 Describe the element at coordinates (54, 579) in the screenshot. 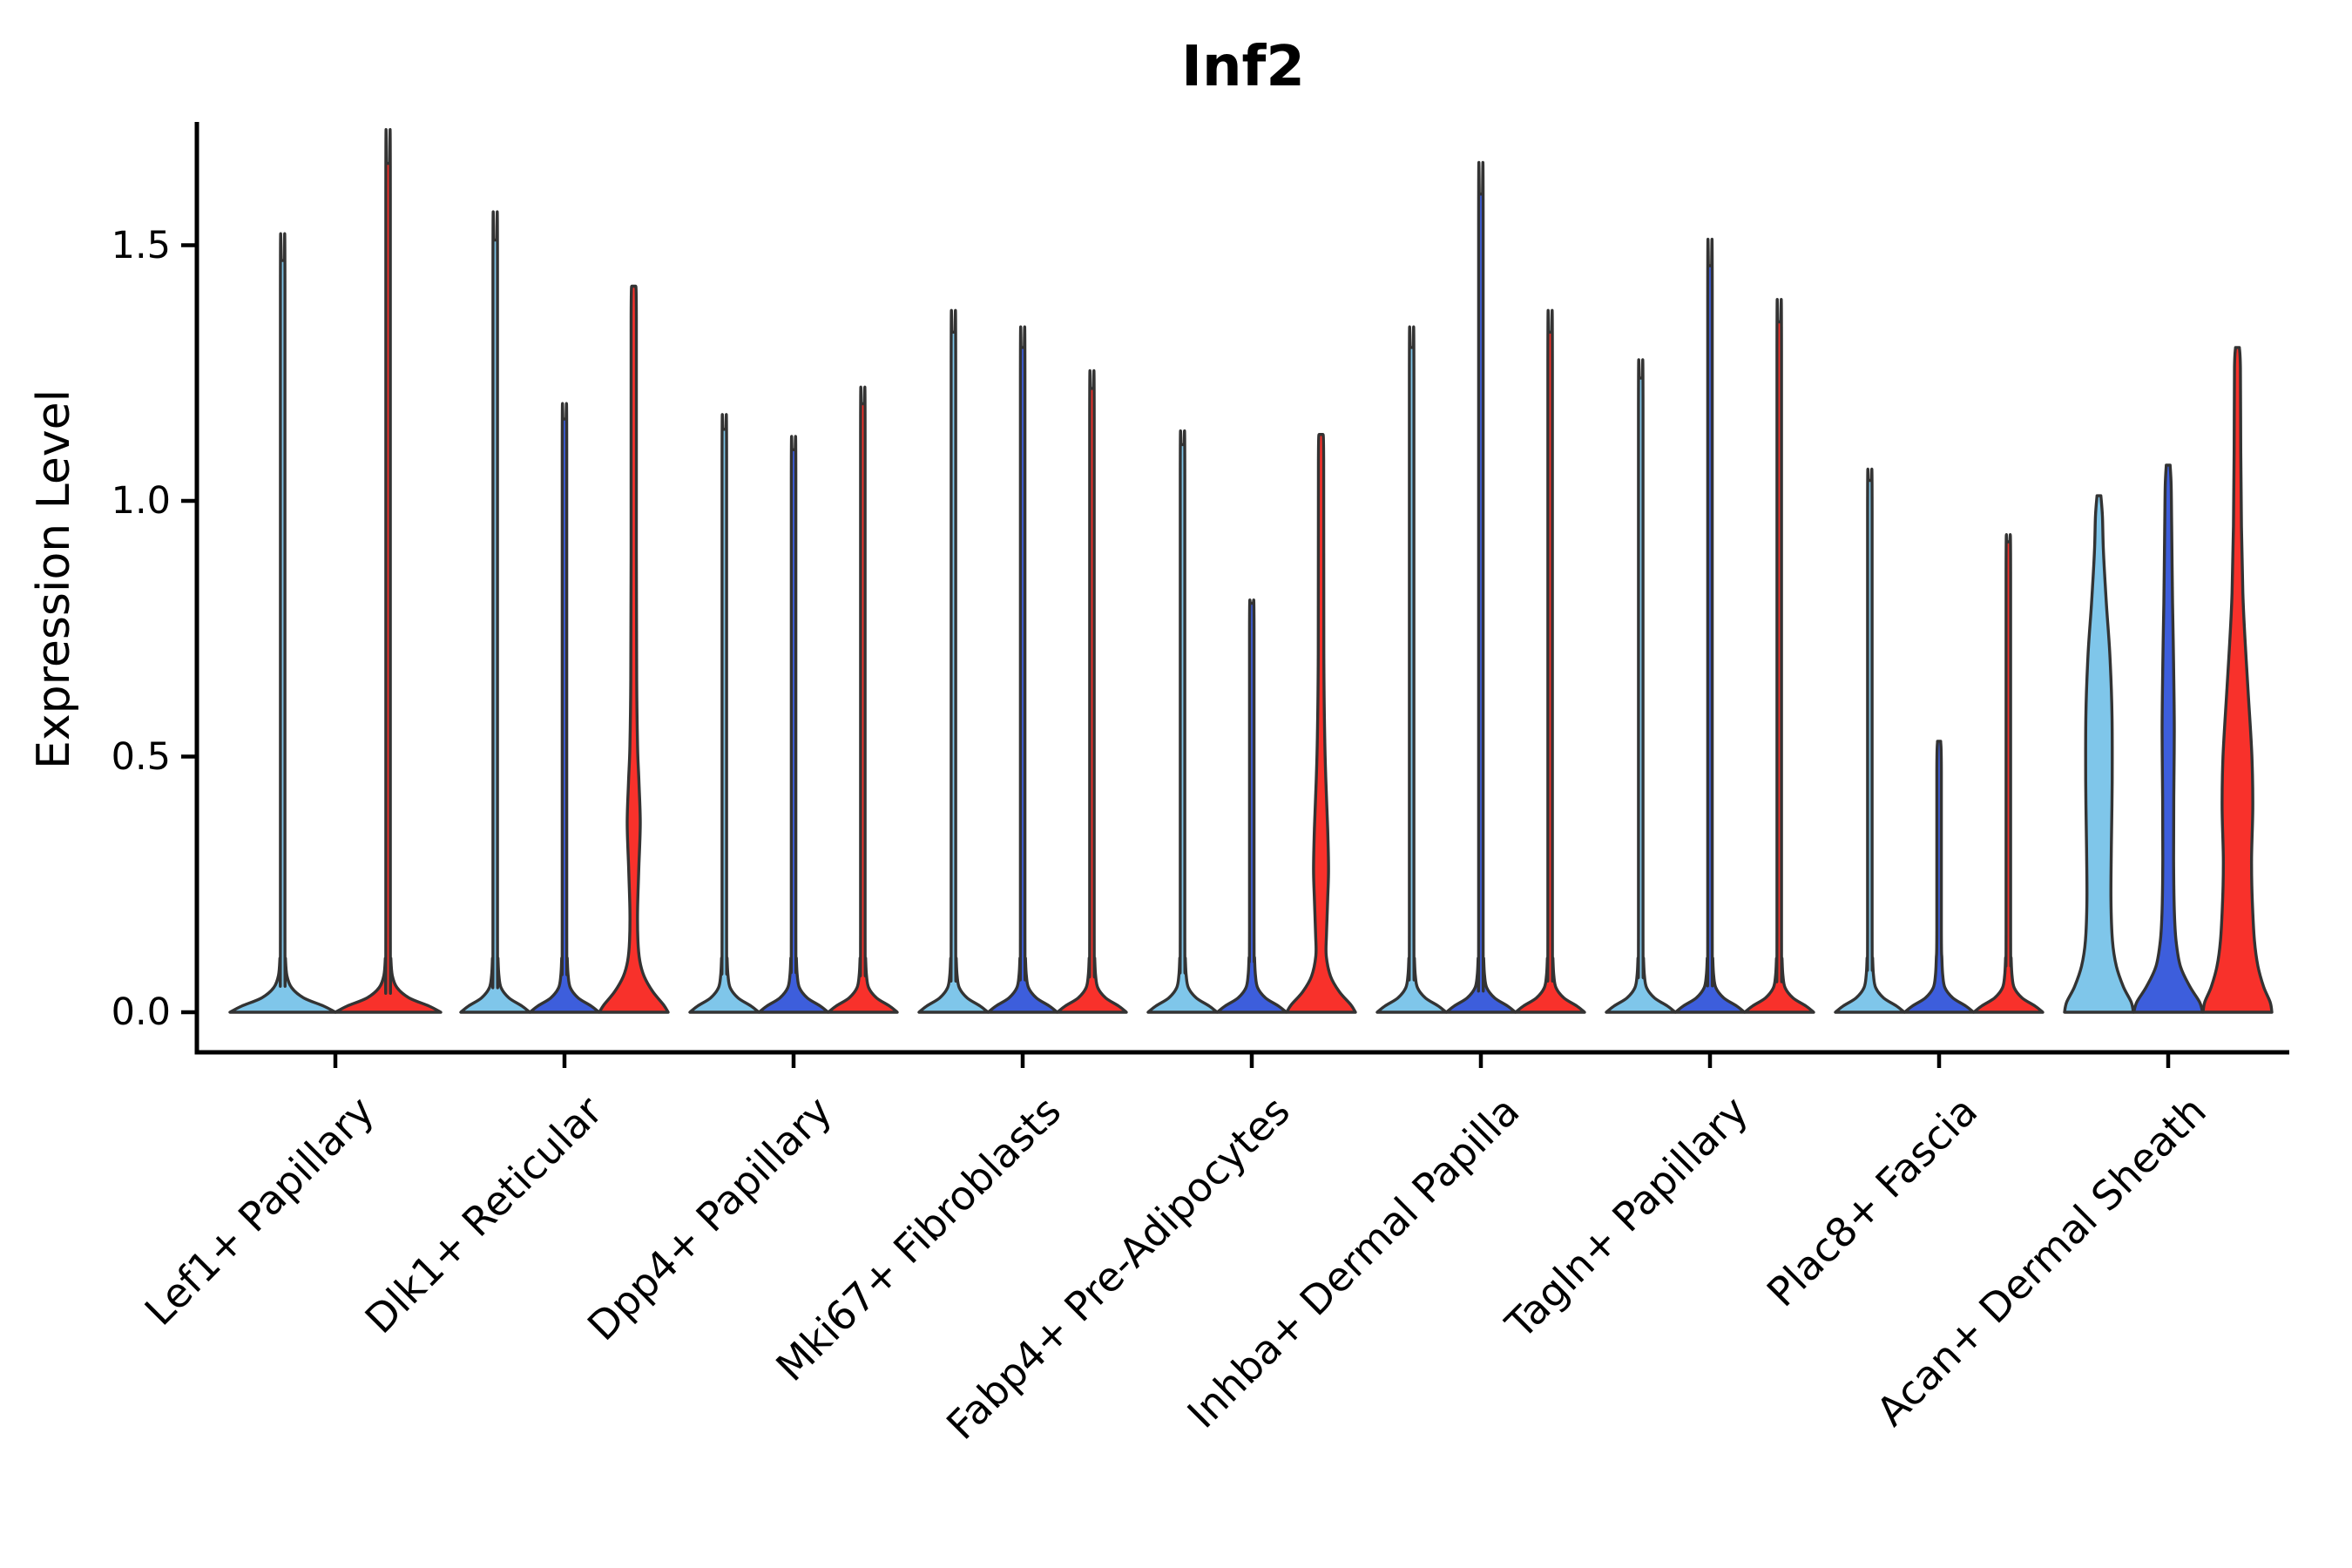

I see `y-axis-label: Expression Level` at that location.